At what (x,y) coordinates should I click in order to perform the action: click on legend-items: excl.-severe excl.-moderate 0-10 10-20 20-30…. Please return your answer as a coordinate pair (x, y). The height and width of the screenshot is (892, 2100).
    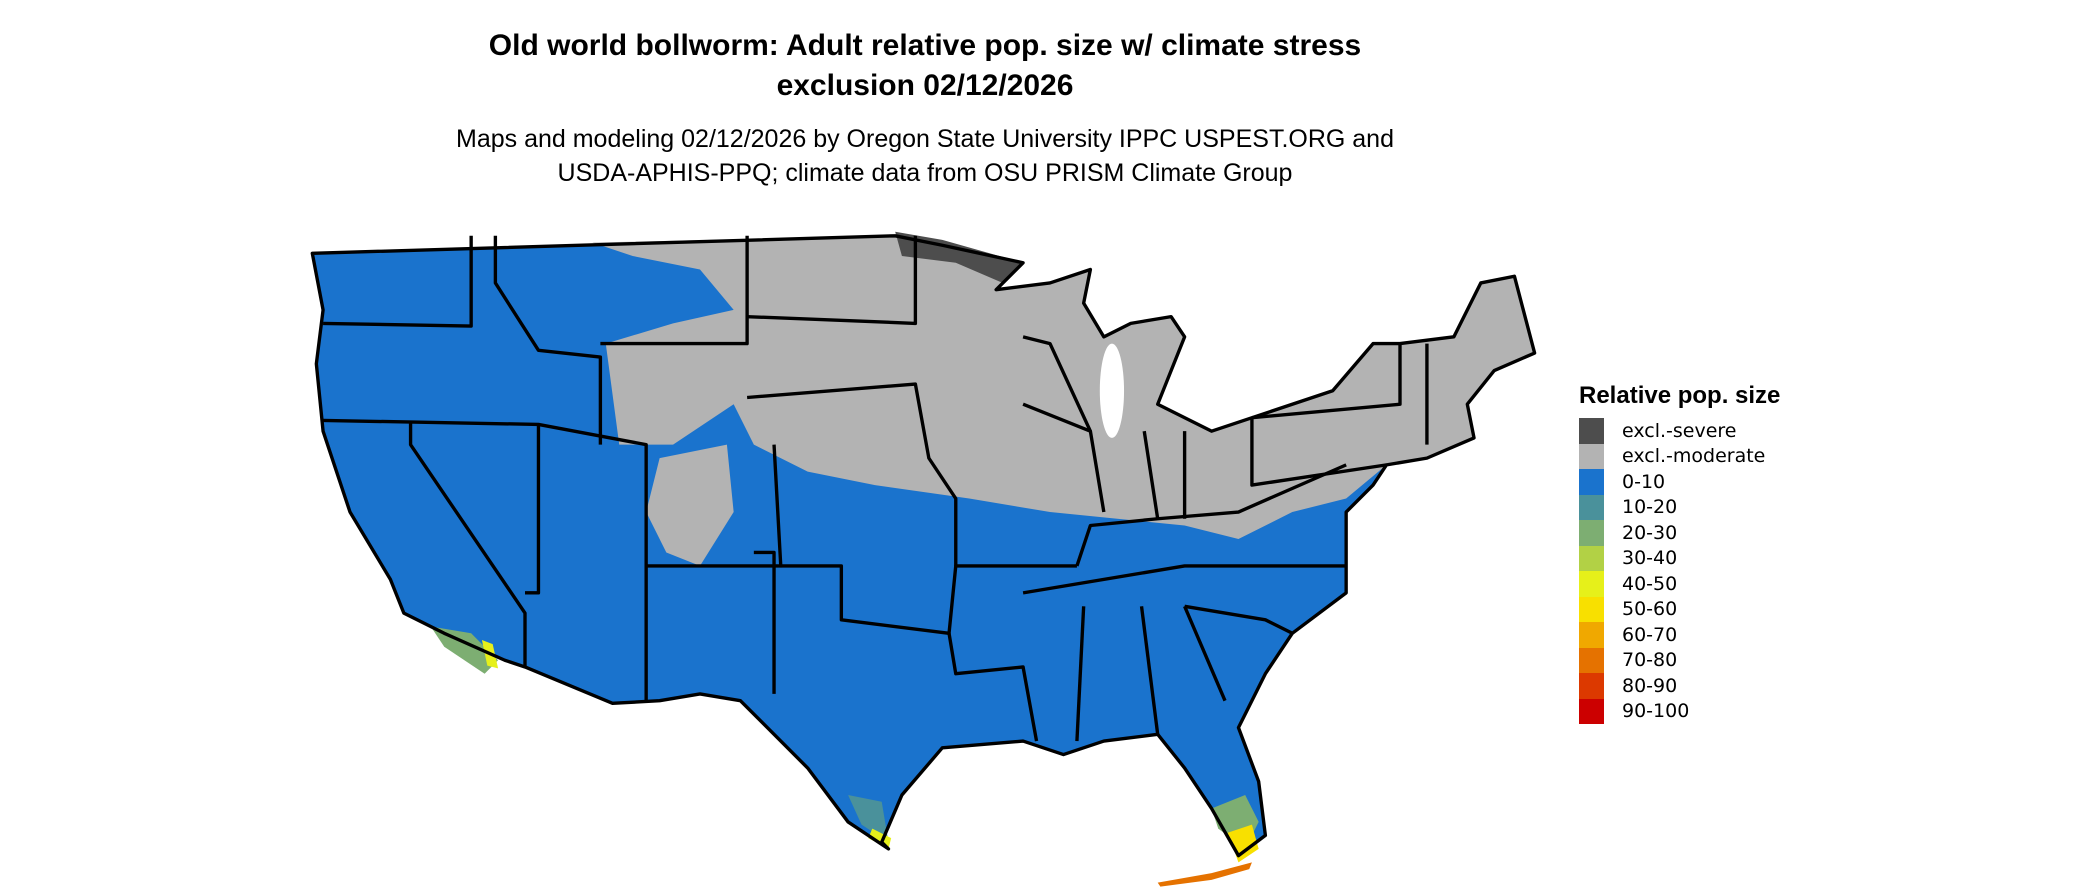
    Looking at the image, I should click on (1679, 571).